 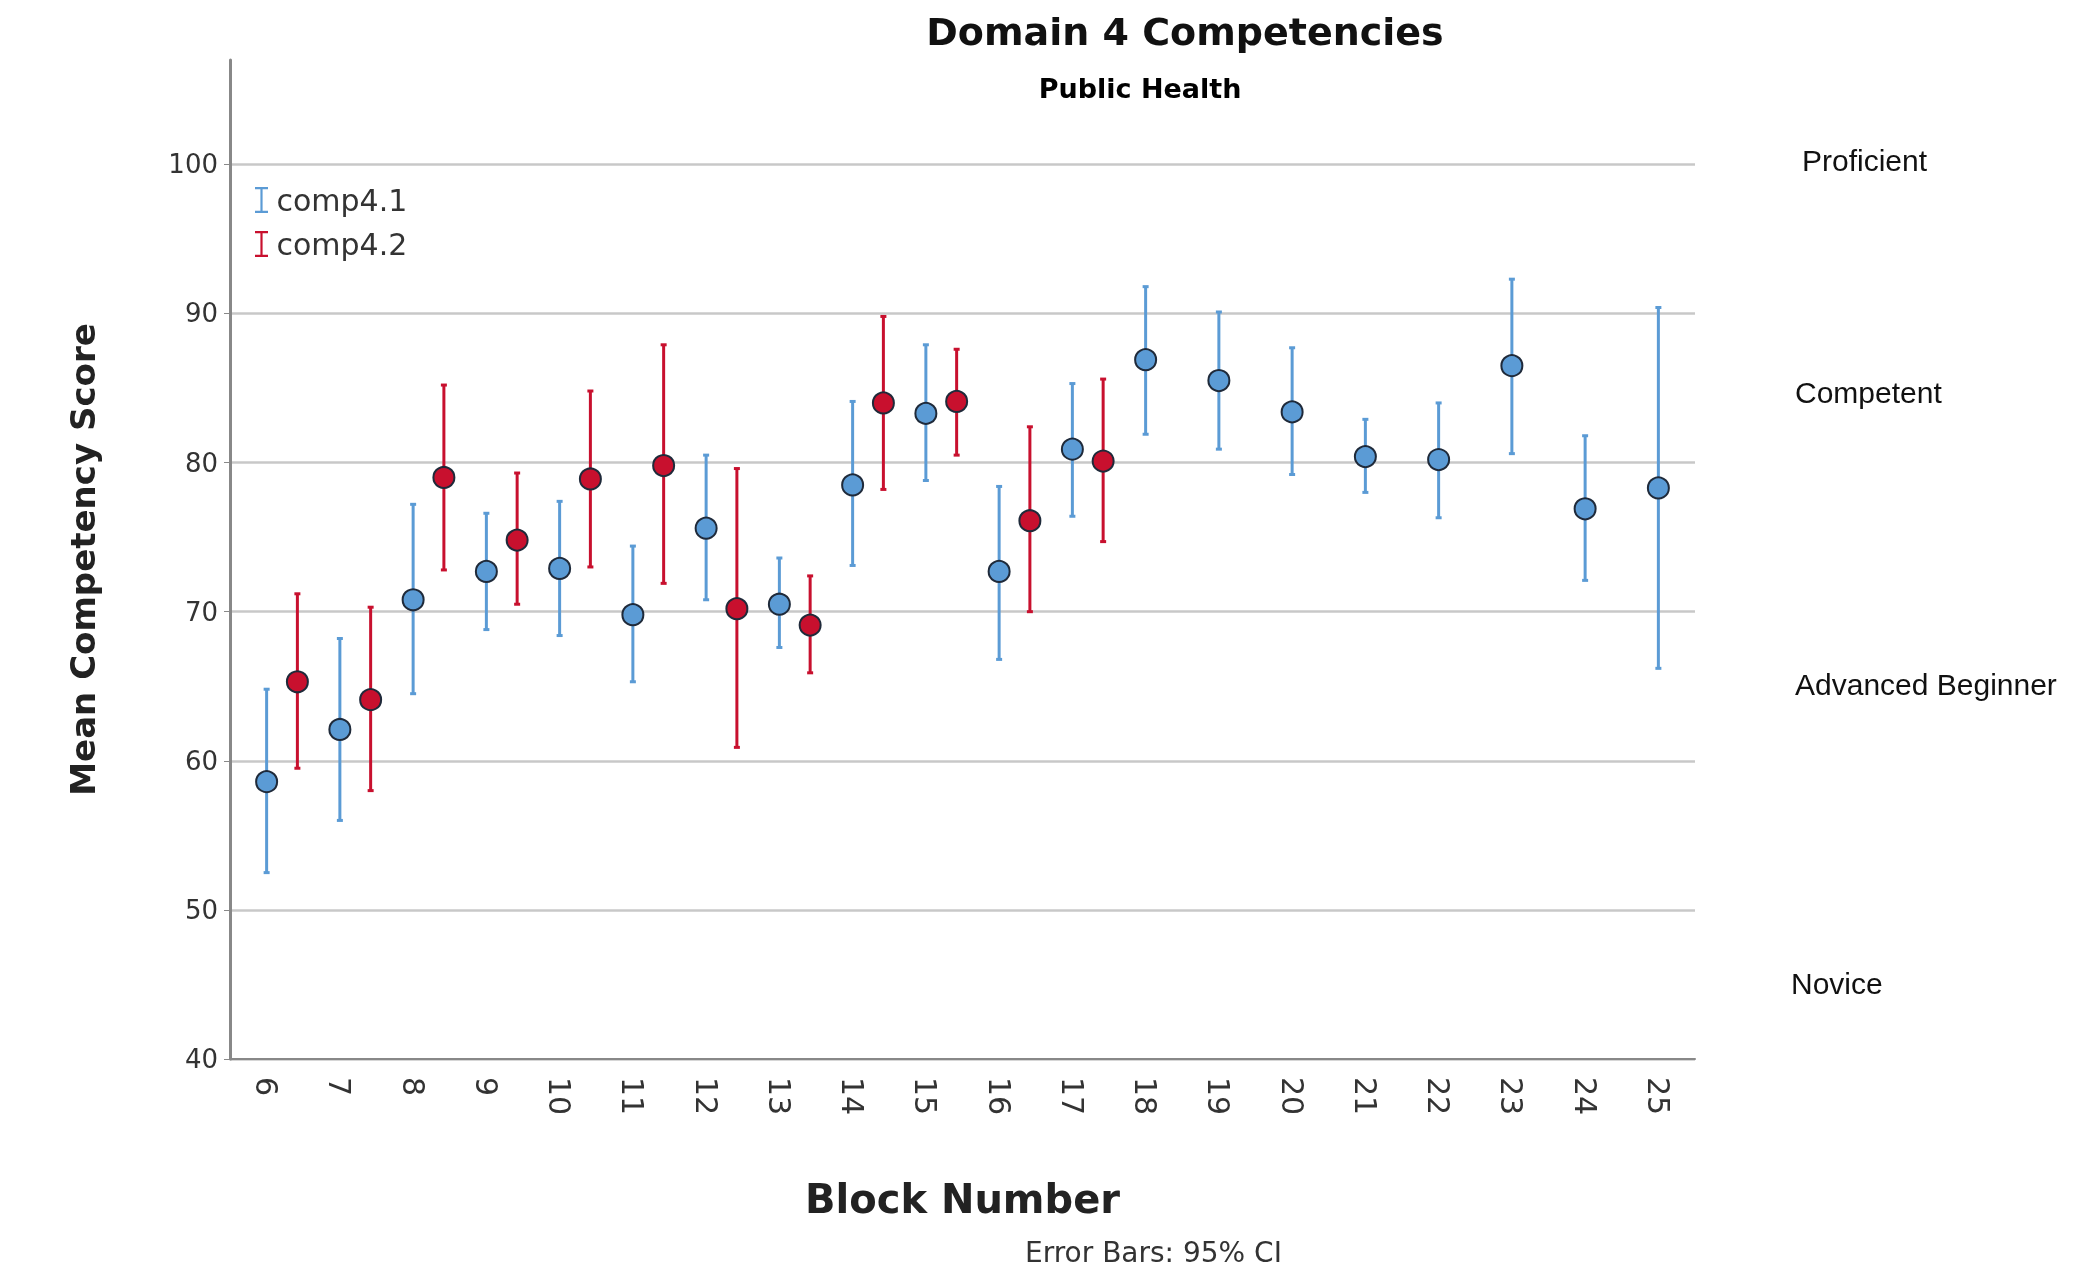 I want to click on x-tick-label: 9, so click(x=486, y=1087).